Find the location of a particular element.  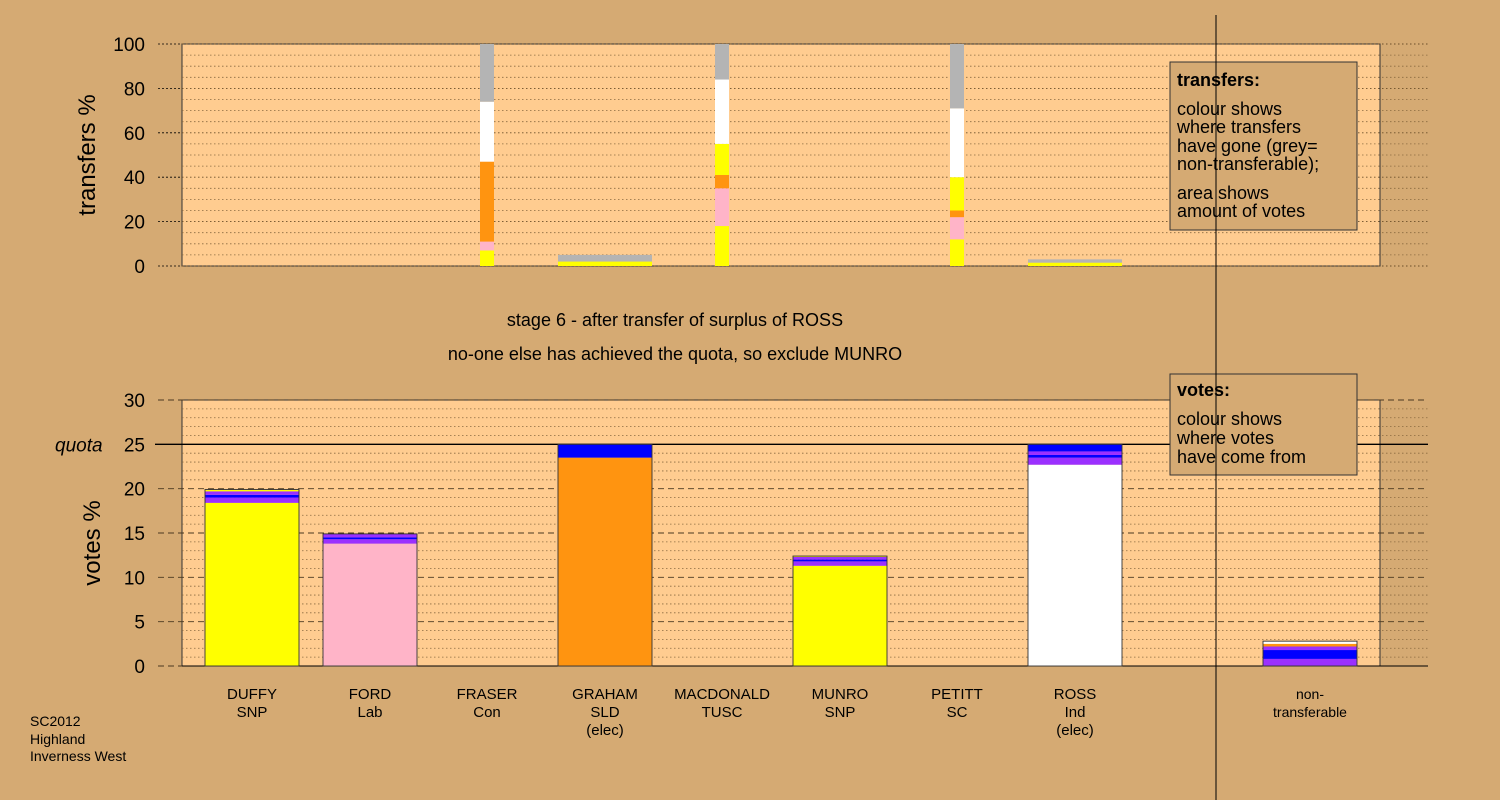

footer-ward: Inverness West is located at coordinates (78, 756).